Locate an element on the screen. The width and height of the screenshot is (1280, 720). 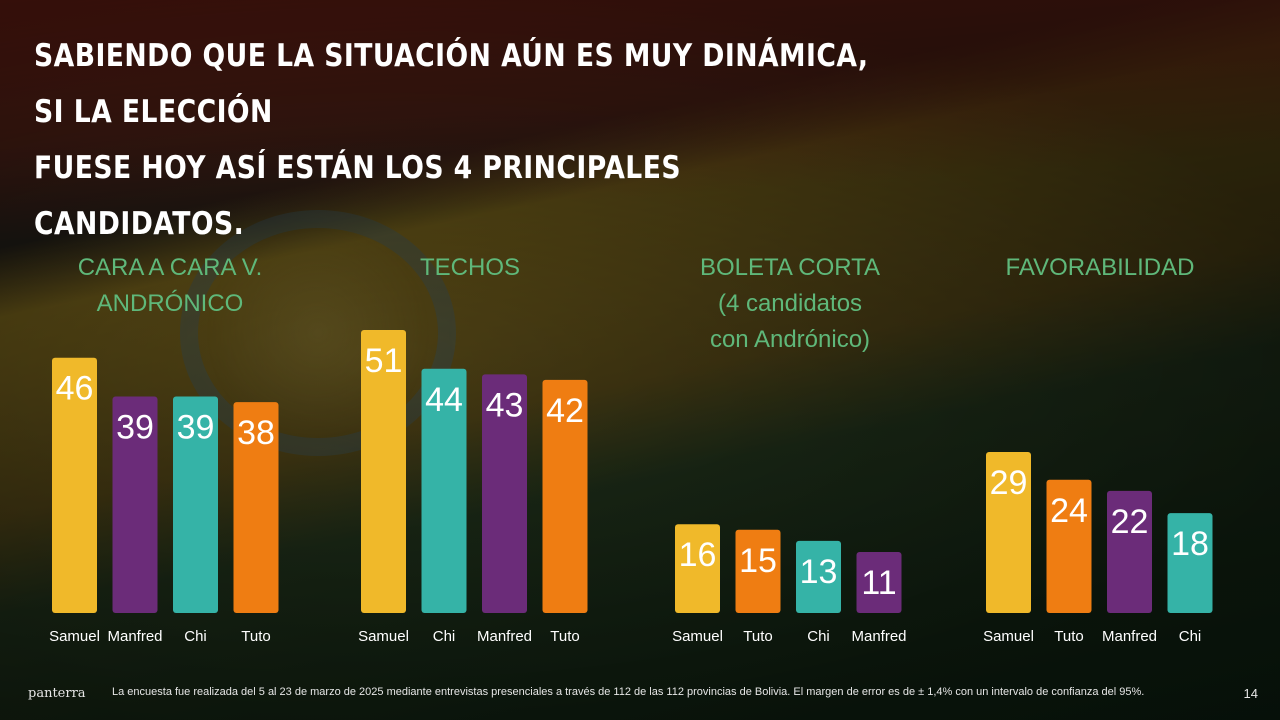
chart-title-cara-a-cara: CARA A CARA V. ANDRÓNICO is located at coordinates (170, 285).